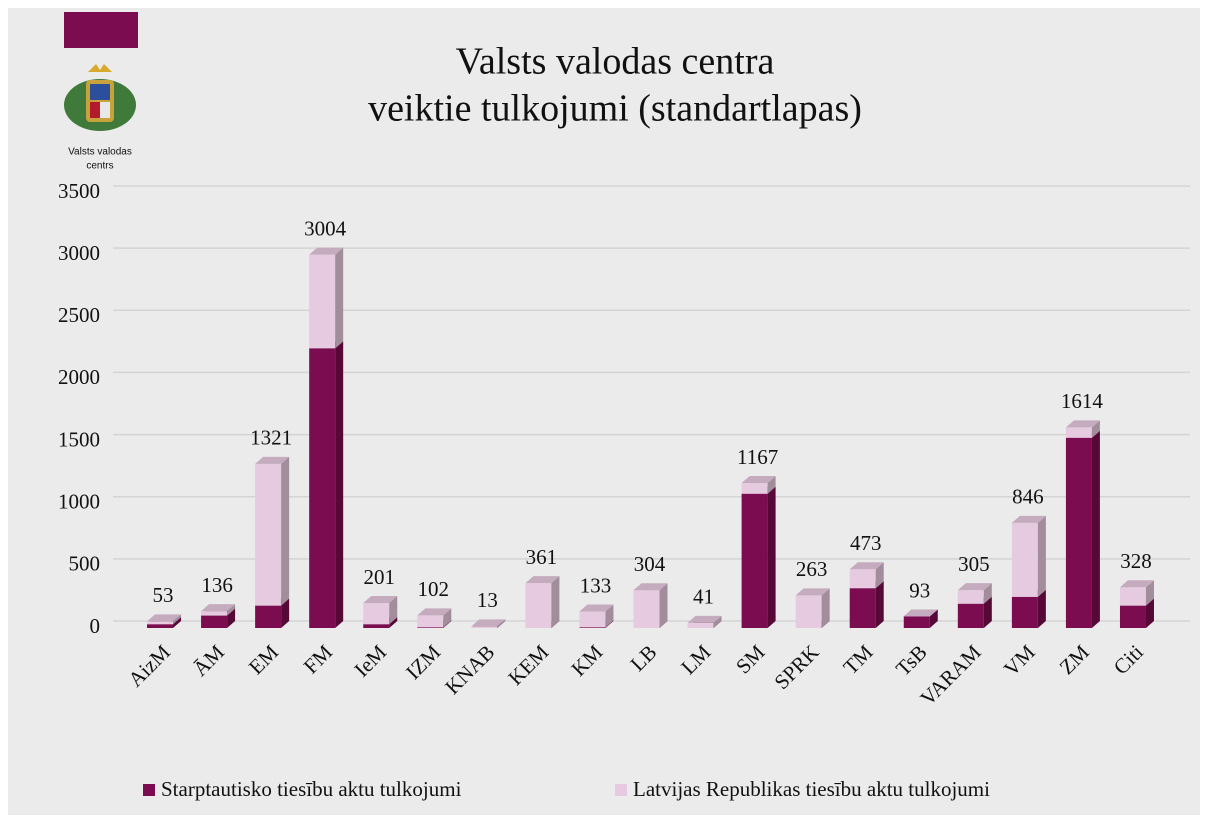 The image size is (1208, 823). Describe the element at coordinates (1136, 561) in the screenshot. I see `data-label: 328` at that location.